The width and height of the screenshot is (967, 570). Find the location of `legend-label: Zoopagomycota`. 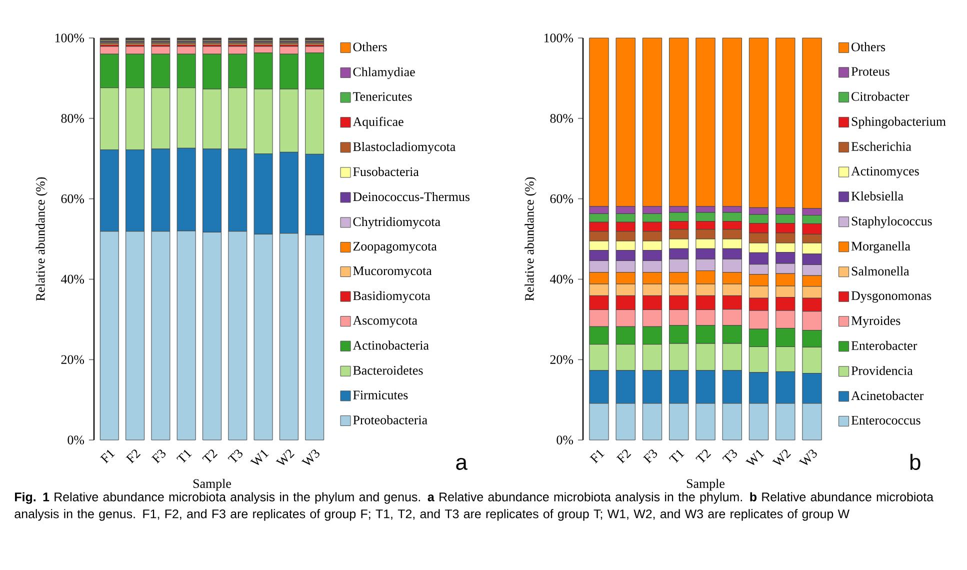

legend-label: Zoopagomycota is located at coordinates (395, 248).